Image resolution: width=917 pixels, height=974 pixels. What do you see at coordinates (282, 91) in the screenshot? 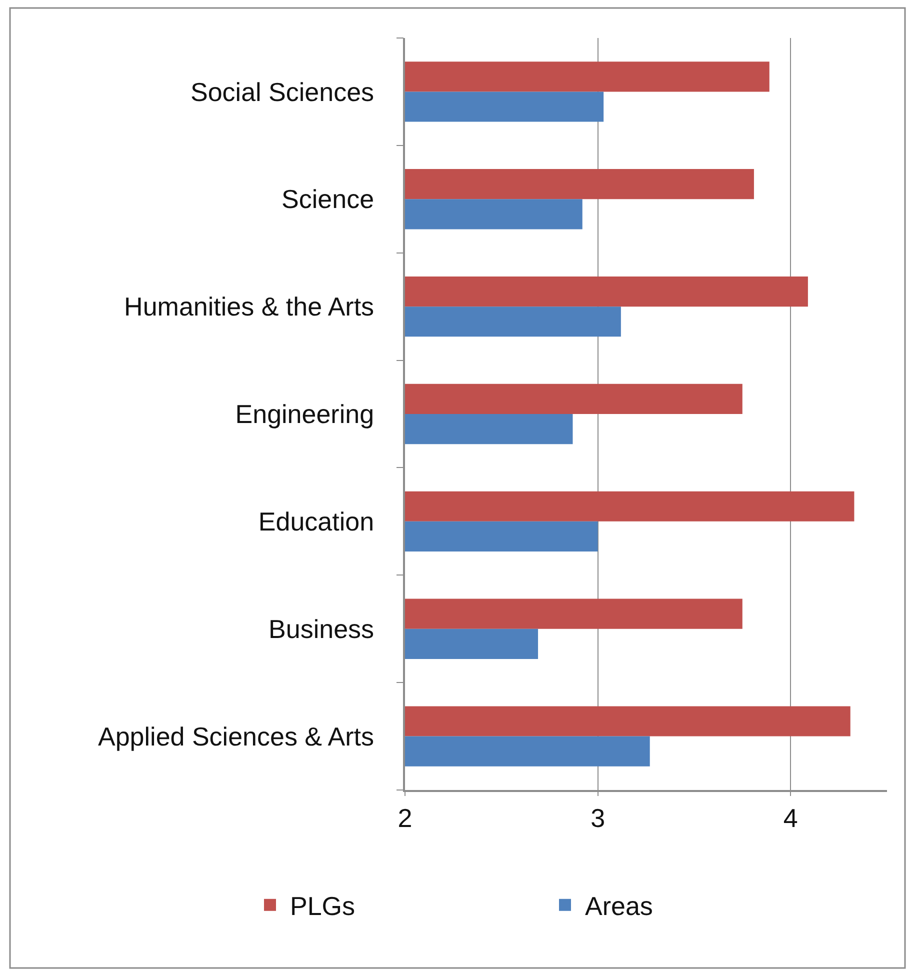
I see `y-tick-label: Social Sciences` at bounding box center [282, 91].